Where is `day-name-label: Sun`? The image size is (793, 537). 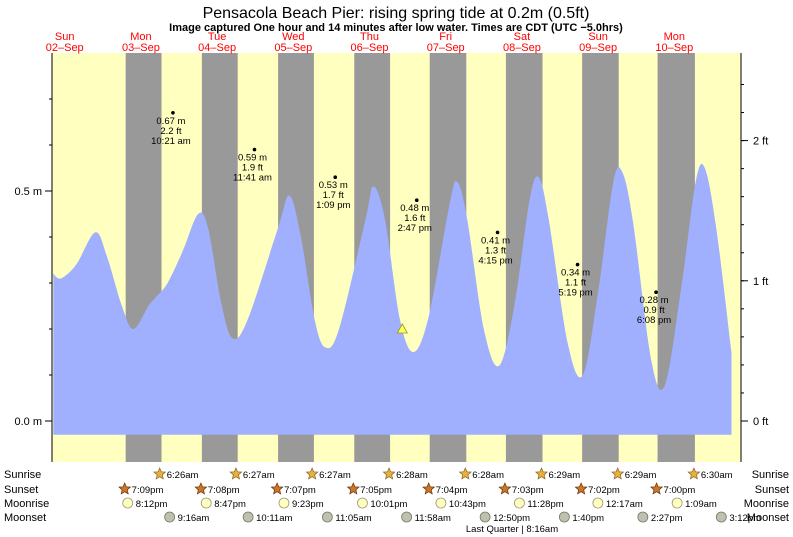
day-name-label: Sun is located at coordinates (65, 37).